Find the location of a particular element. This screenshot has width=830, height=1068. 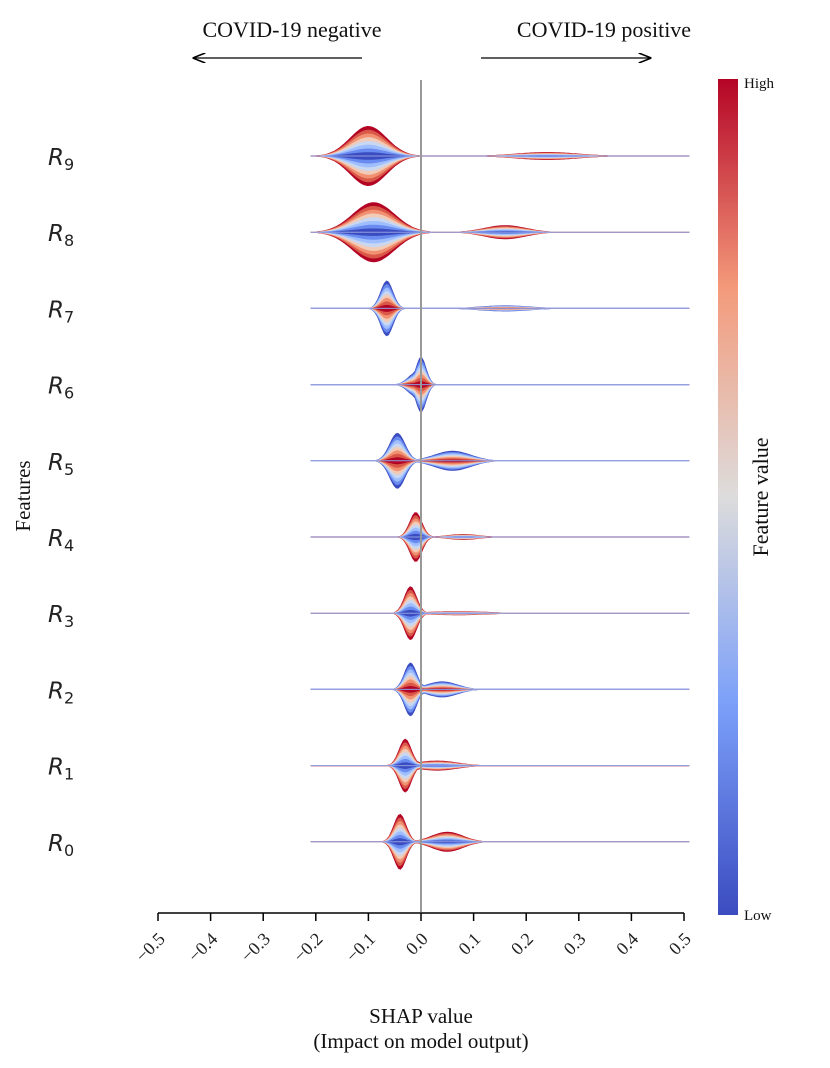

feature-labels: R9 R8 R7 R6 R5 R4 R3 R2 R1 R0 is located at coordinates (61, 502).